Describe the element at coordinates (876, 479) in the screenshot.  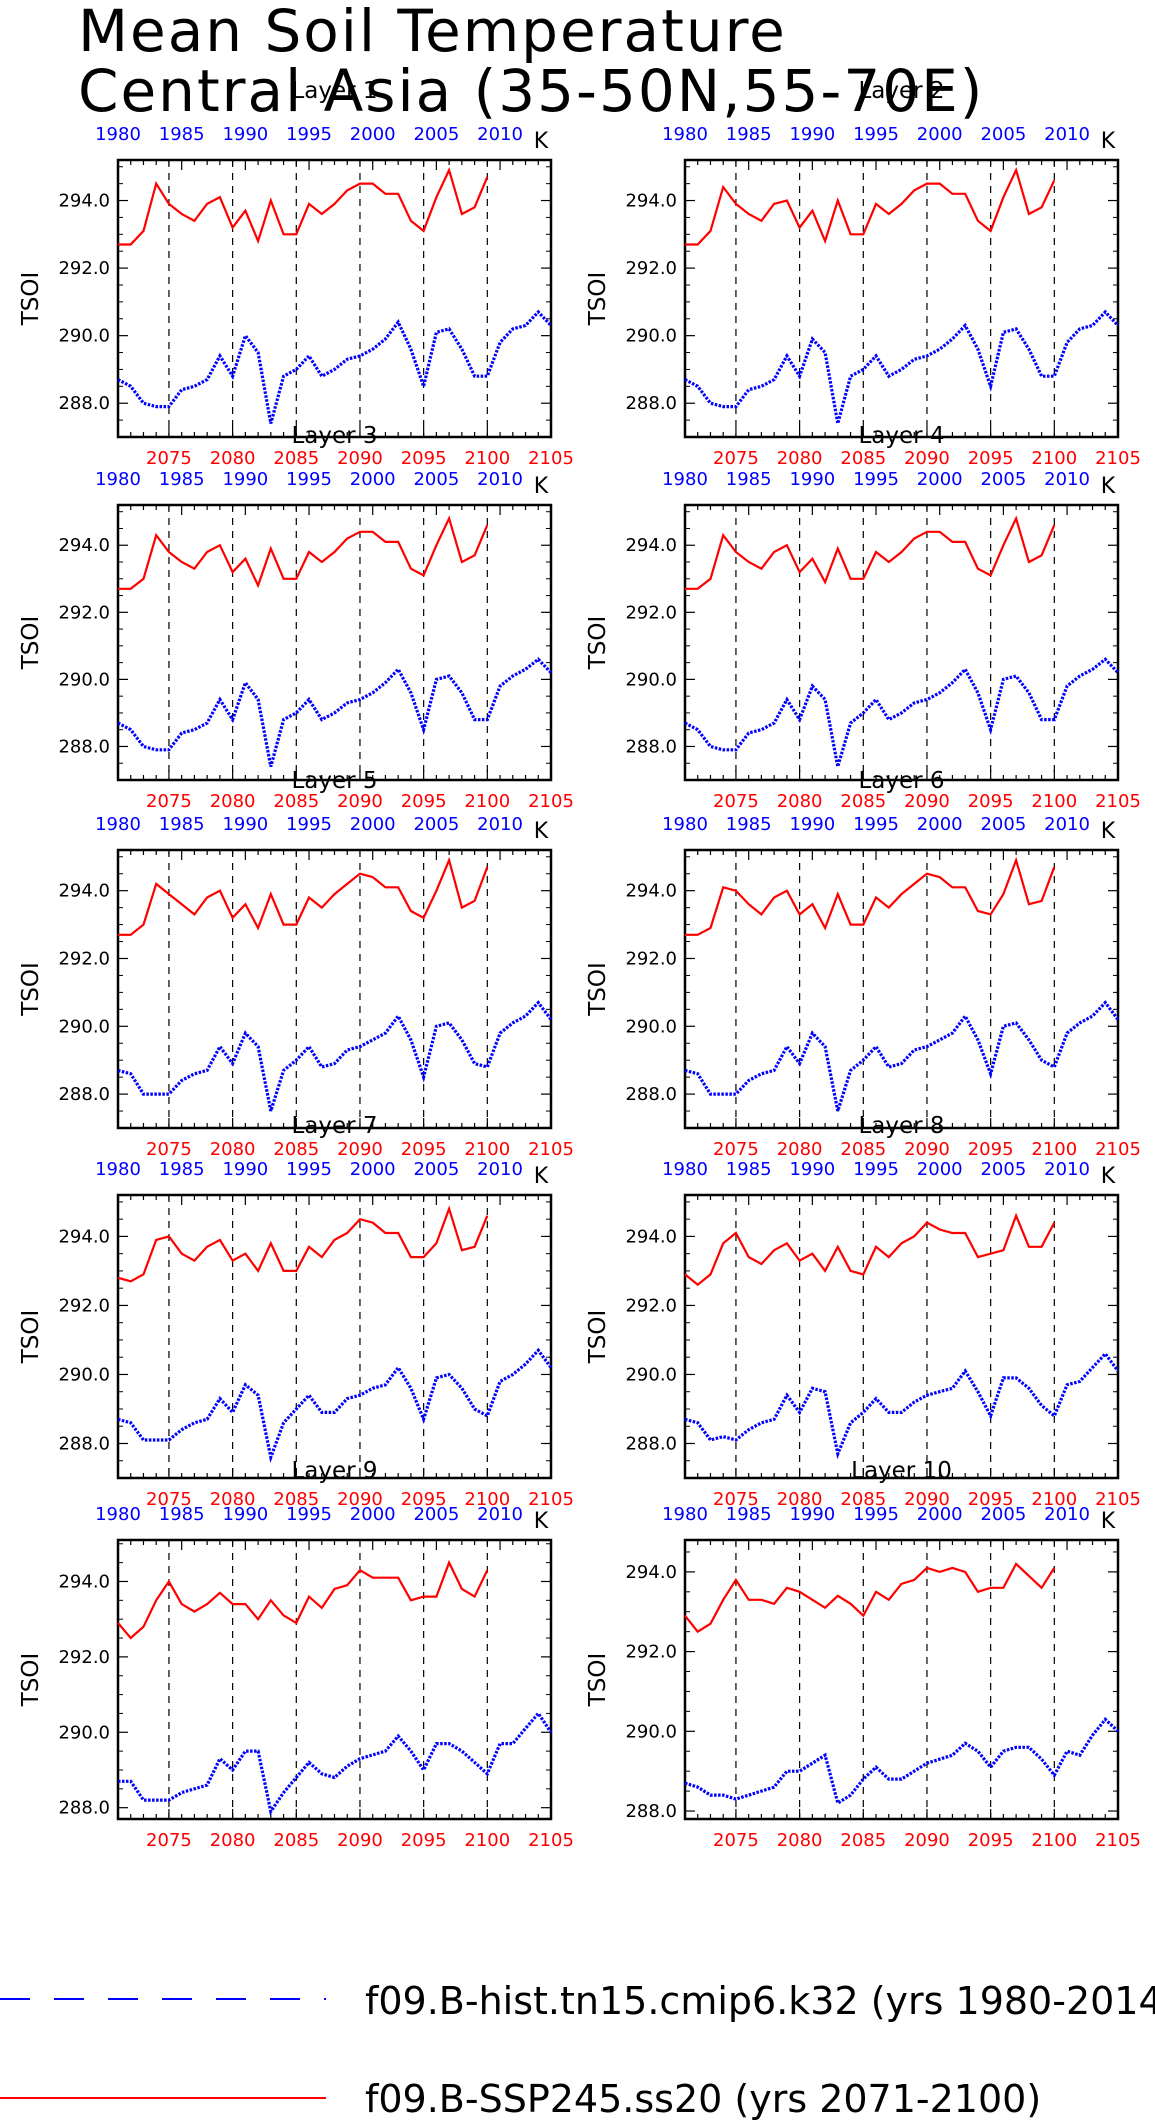
I see `panel4-top-tick-label-1995: 1995` at that location.